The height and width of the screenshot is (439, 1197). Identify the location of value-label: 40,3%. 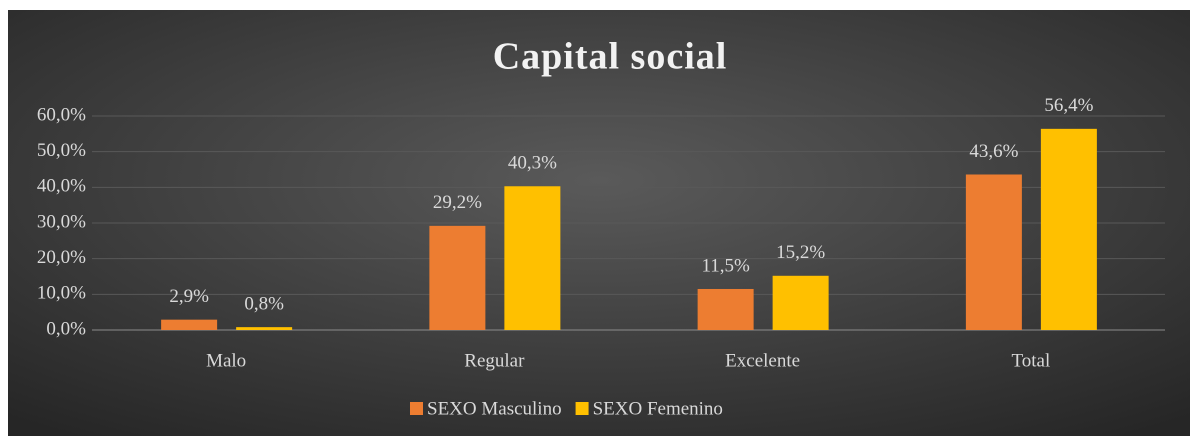
(532, 163).